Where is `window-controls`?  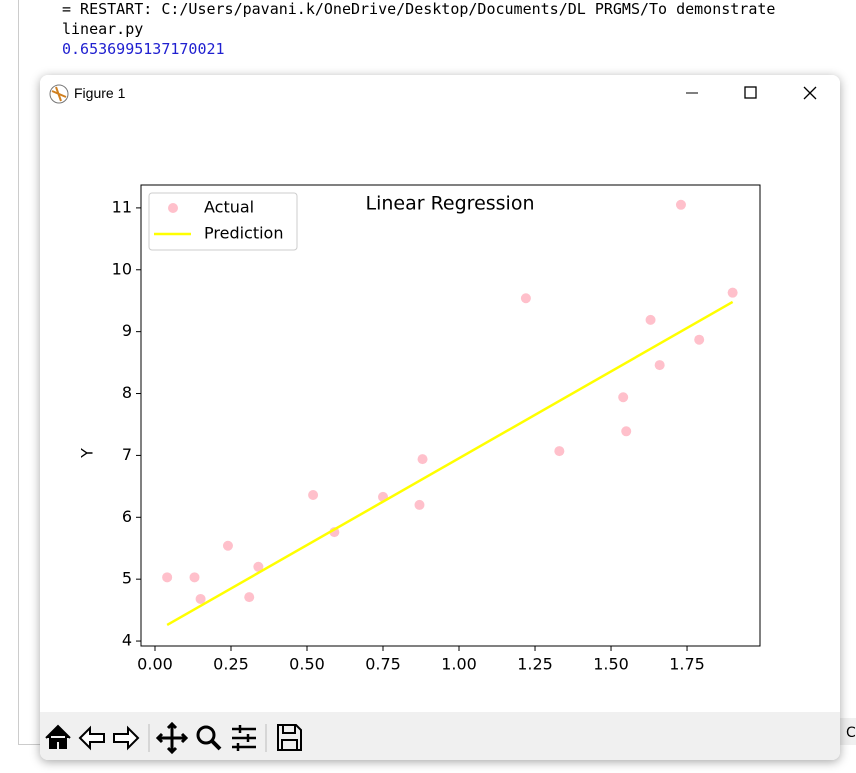
window-controls is located at coordinates (751, 93).